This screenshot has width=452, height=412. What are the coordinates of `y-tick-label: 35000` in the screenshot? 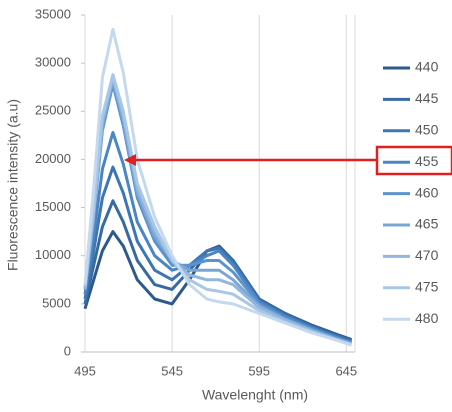 It's located at (53, 13).